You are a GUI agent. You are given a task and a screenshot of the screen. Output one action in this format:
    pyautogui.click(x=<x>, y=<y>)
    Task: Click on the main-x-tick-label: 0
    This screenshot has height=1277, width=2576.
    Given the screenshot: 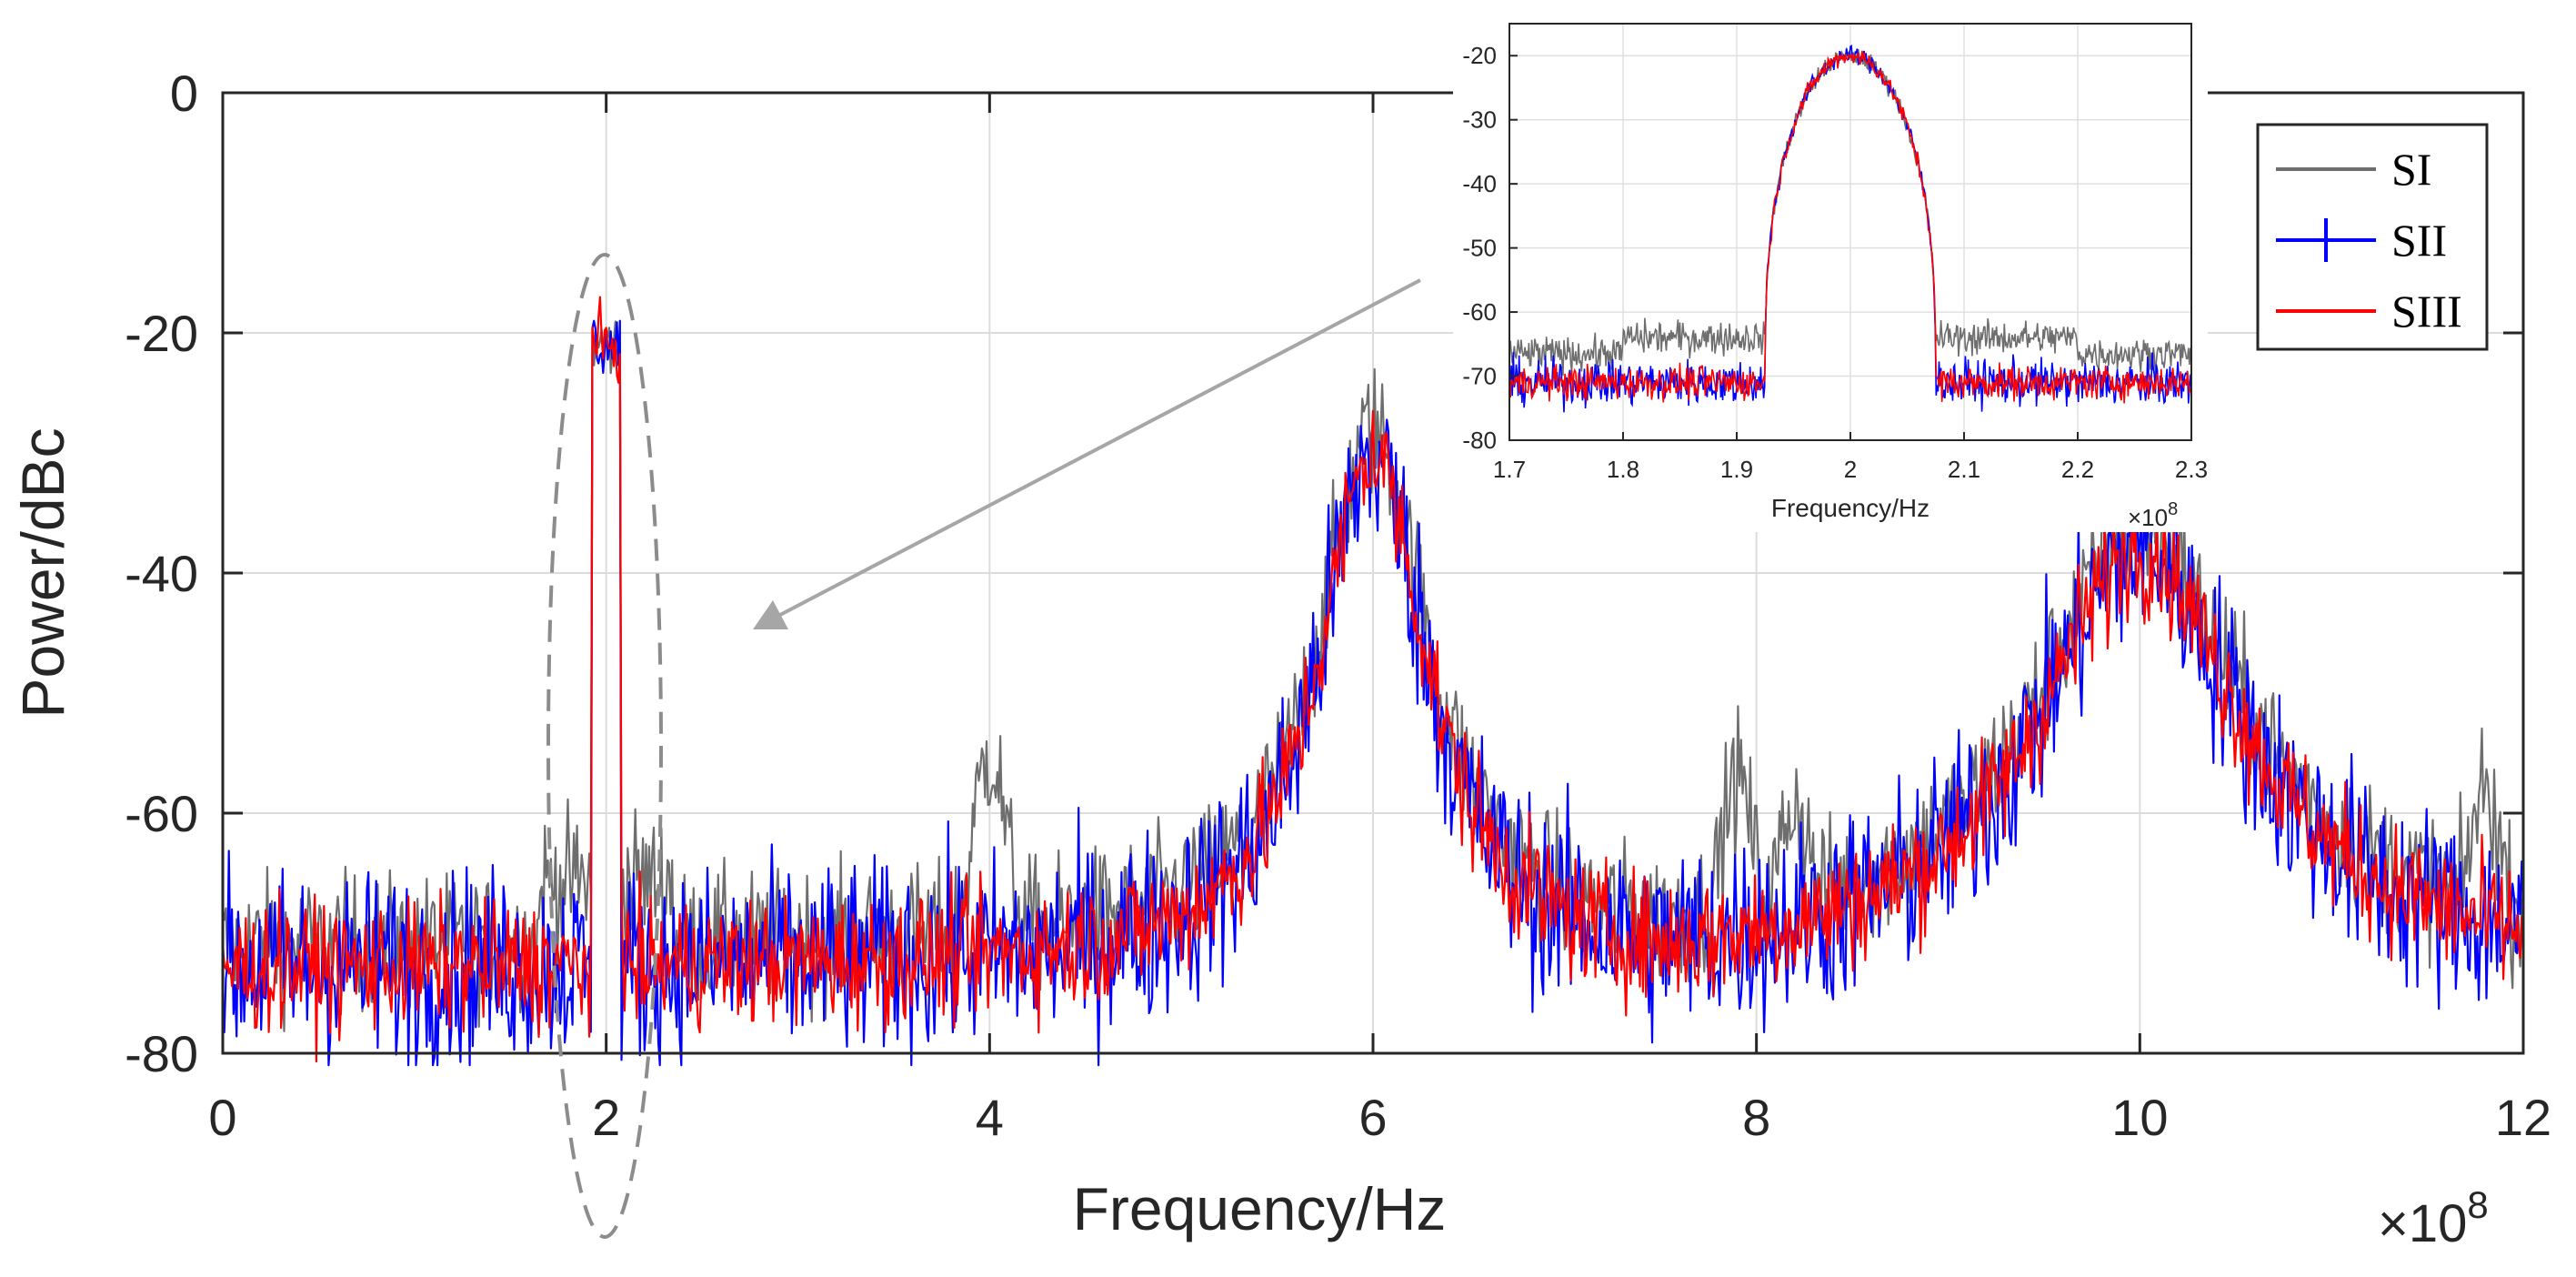 What is the action you would take?
    pyautogui.click(x=222, y=1117)
    